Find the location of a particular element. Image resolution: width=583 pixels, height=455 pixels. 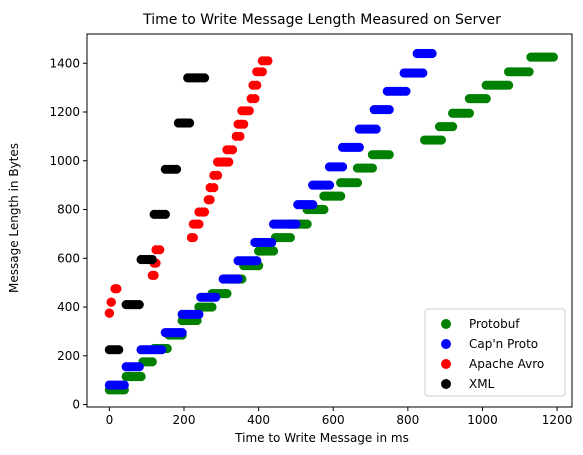

x-tick-label: 400 is located at coordinates (258, 420).